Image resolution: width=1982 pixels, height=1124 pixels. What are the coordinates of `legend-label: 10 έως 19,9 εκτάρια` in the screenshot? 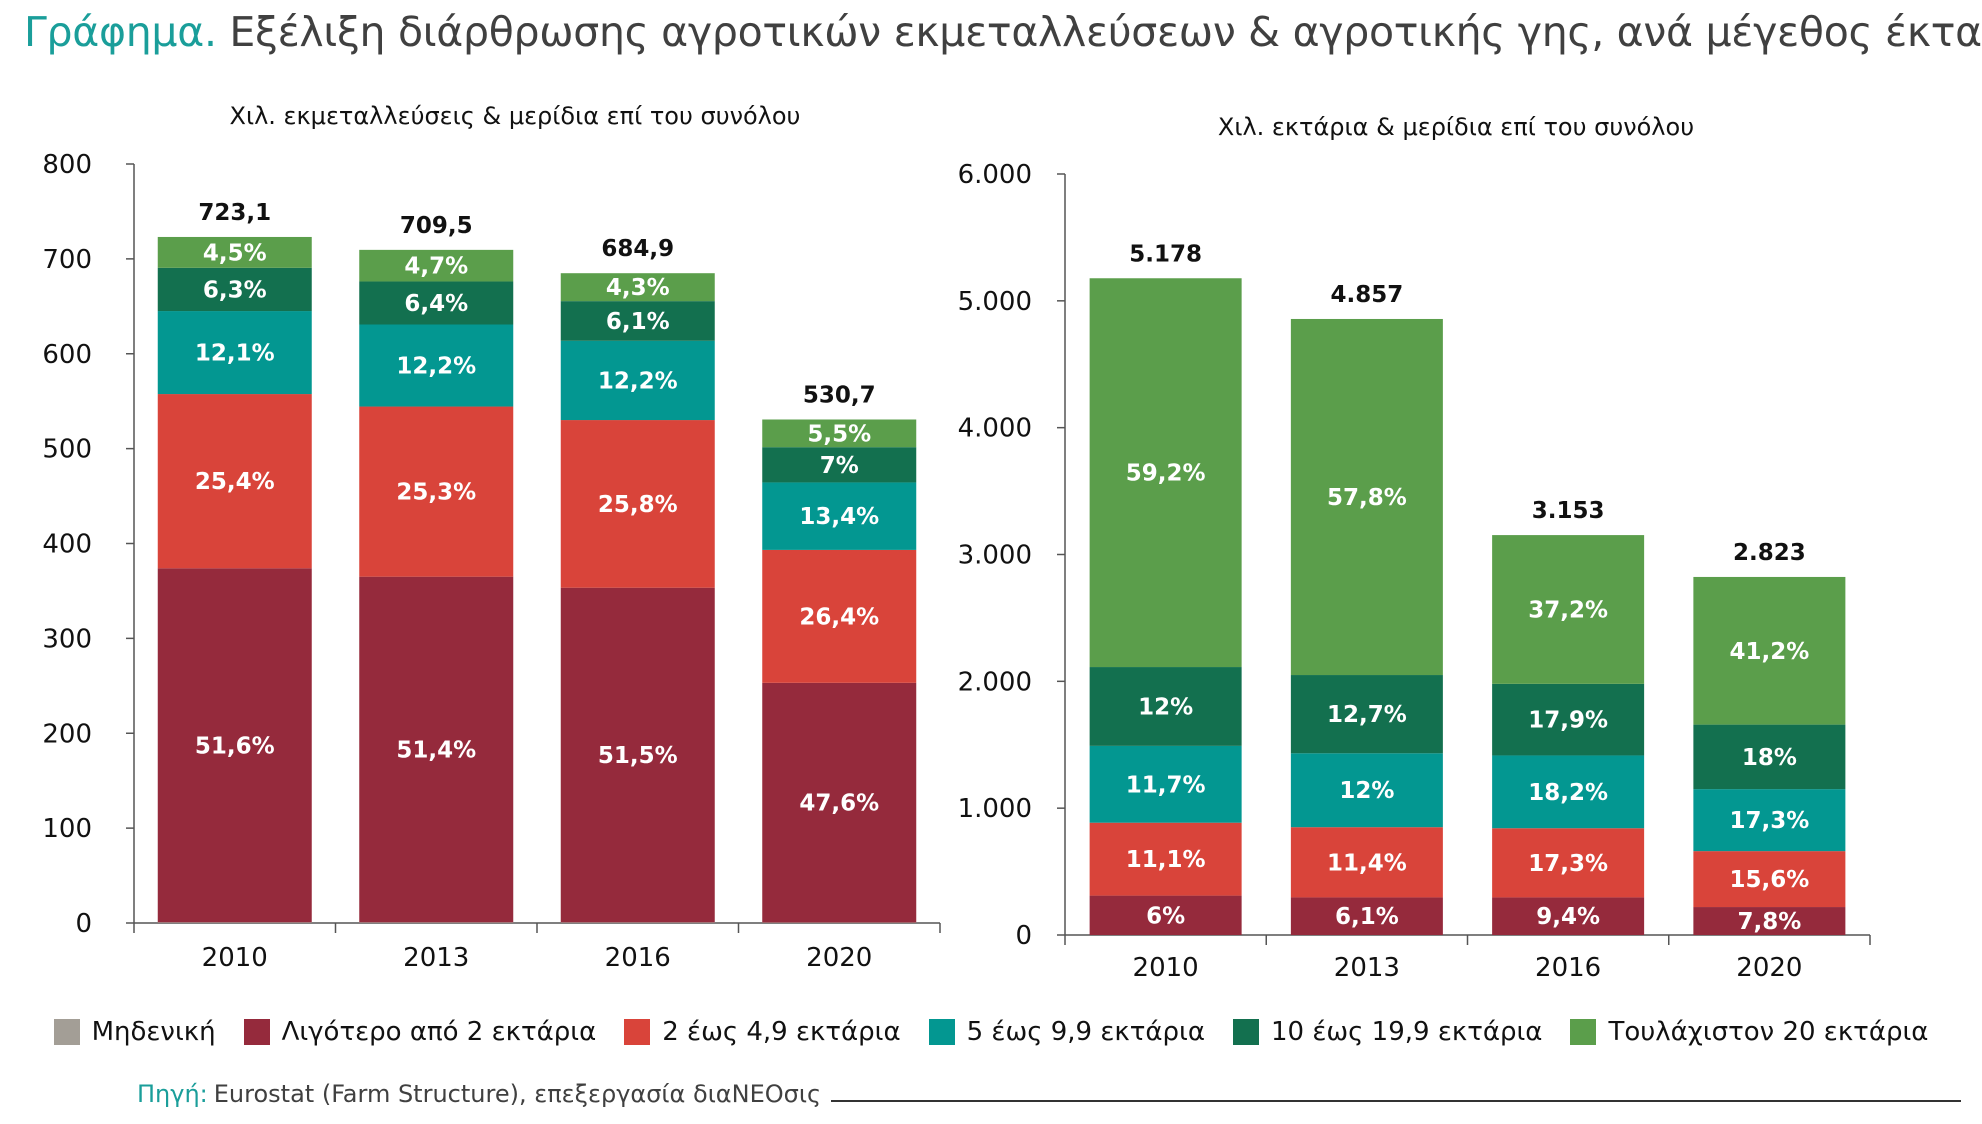 It's located at (1406, 1032).